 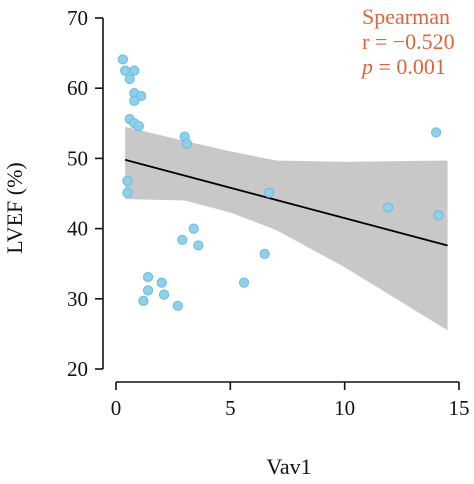 I want to click on y-tick-label: 60, so click(x=77, y=88).